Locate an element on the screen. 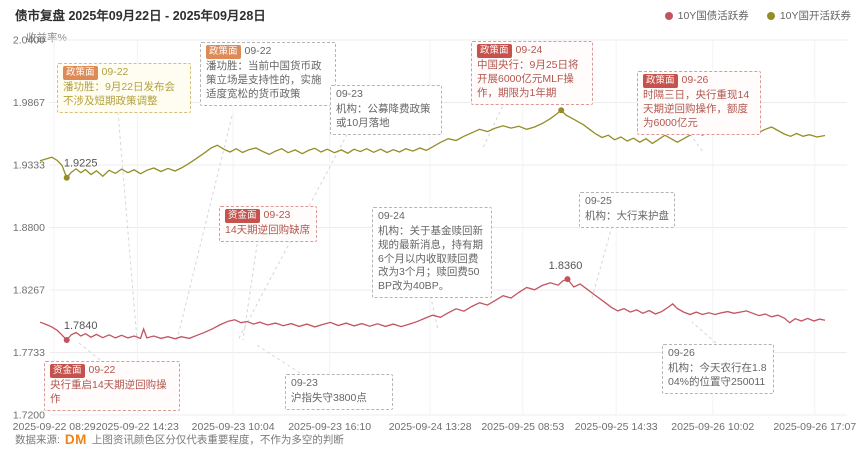  annotation-box-09-22: 政策面 09-22 潘功胜：当前中国货币政策立场是支持性的，实施适度宽松的货币政策 is located at coordinates (268, 74).